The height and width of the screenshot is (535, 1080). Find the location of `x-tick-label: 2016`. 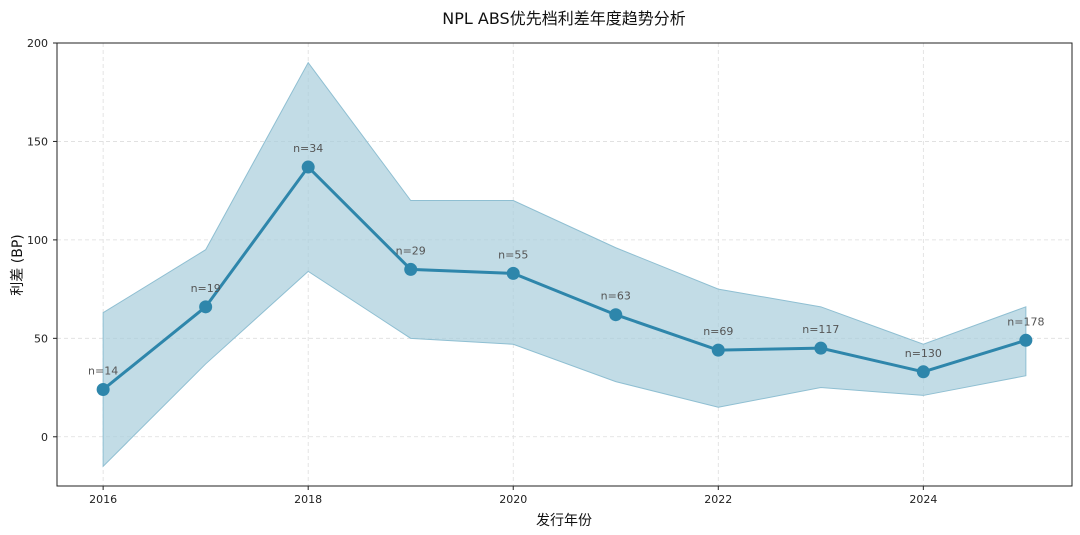

x-tick-label: 2016 is located at coordinates (103, 499).